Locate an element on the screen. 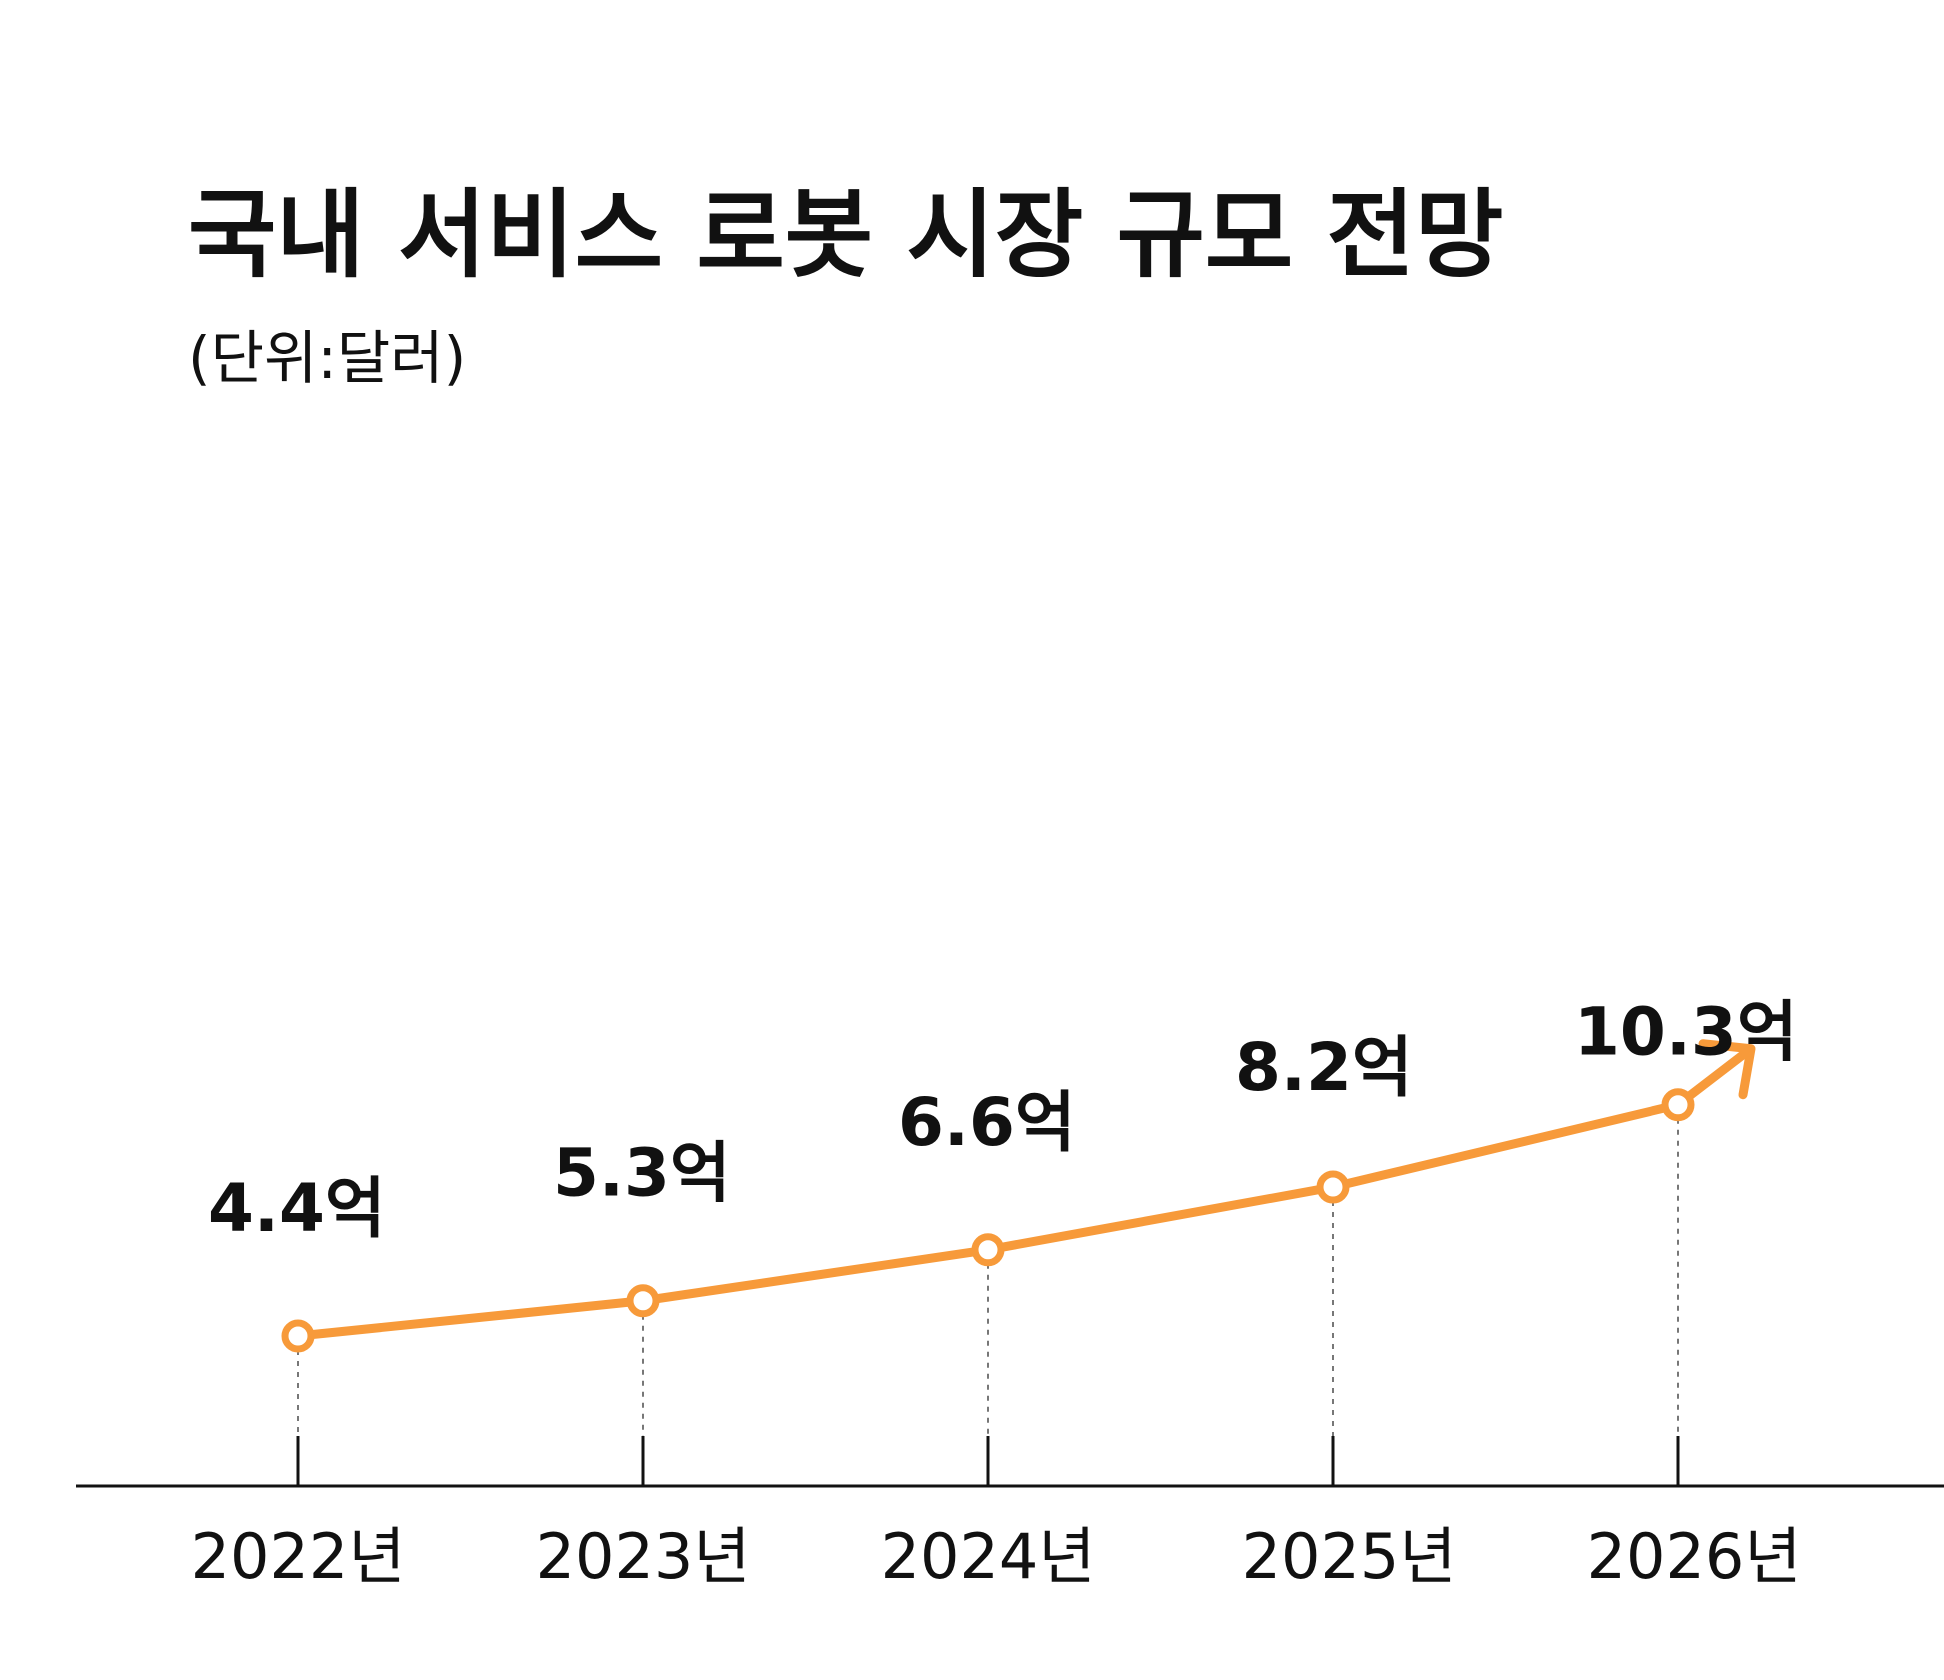 The width and height of the screenshot is (1944, 1680). x-tick-label: 2026년 is located at coordinates (1694, 1556).